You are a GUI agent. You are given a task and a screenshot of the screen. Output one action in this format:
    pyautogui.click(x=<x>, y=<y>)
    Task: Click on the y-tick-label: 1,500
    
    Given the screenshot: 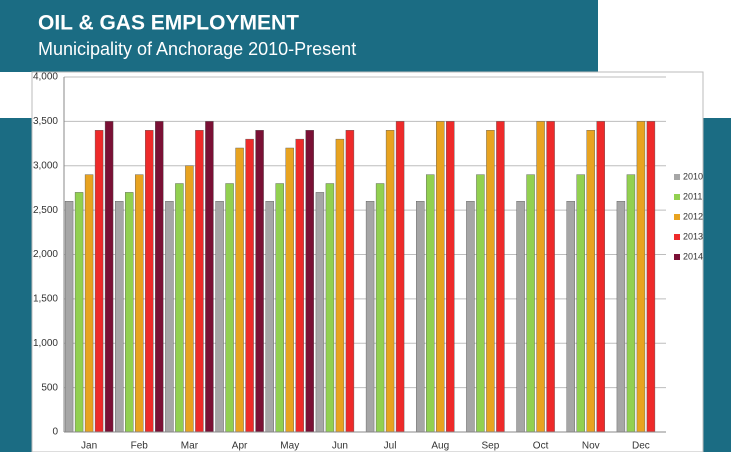 What is the action you would take?
    pyautogui.click(x=45, y=299)
    